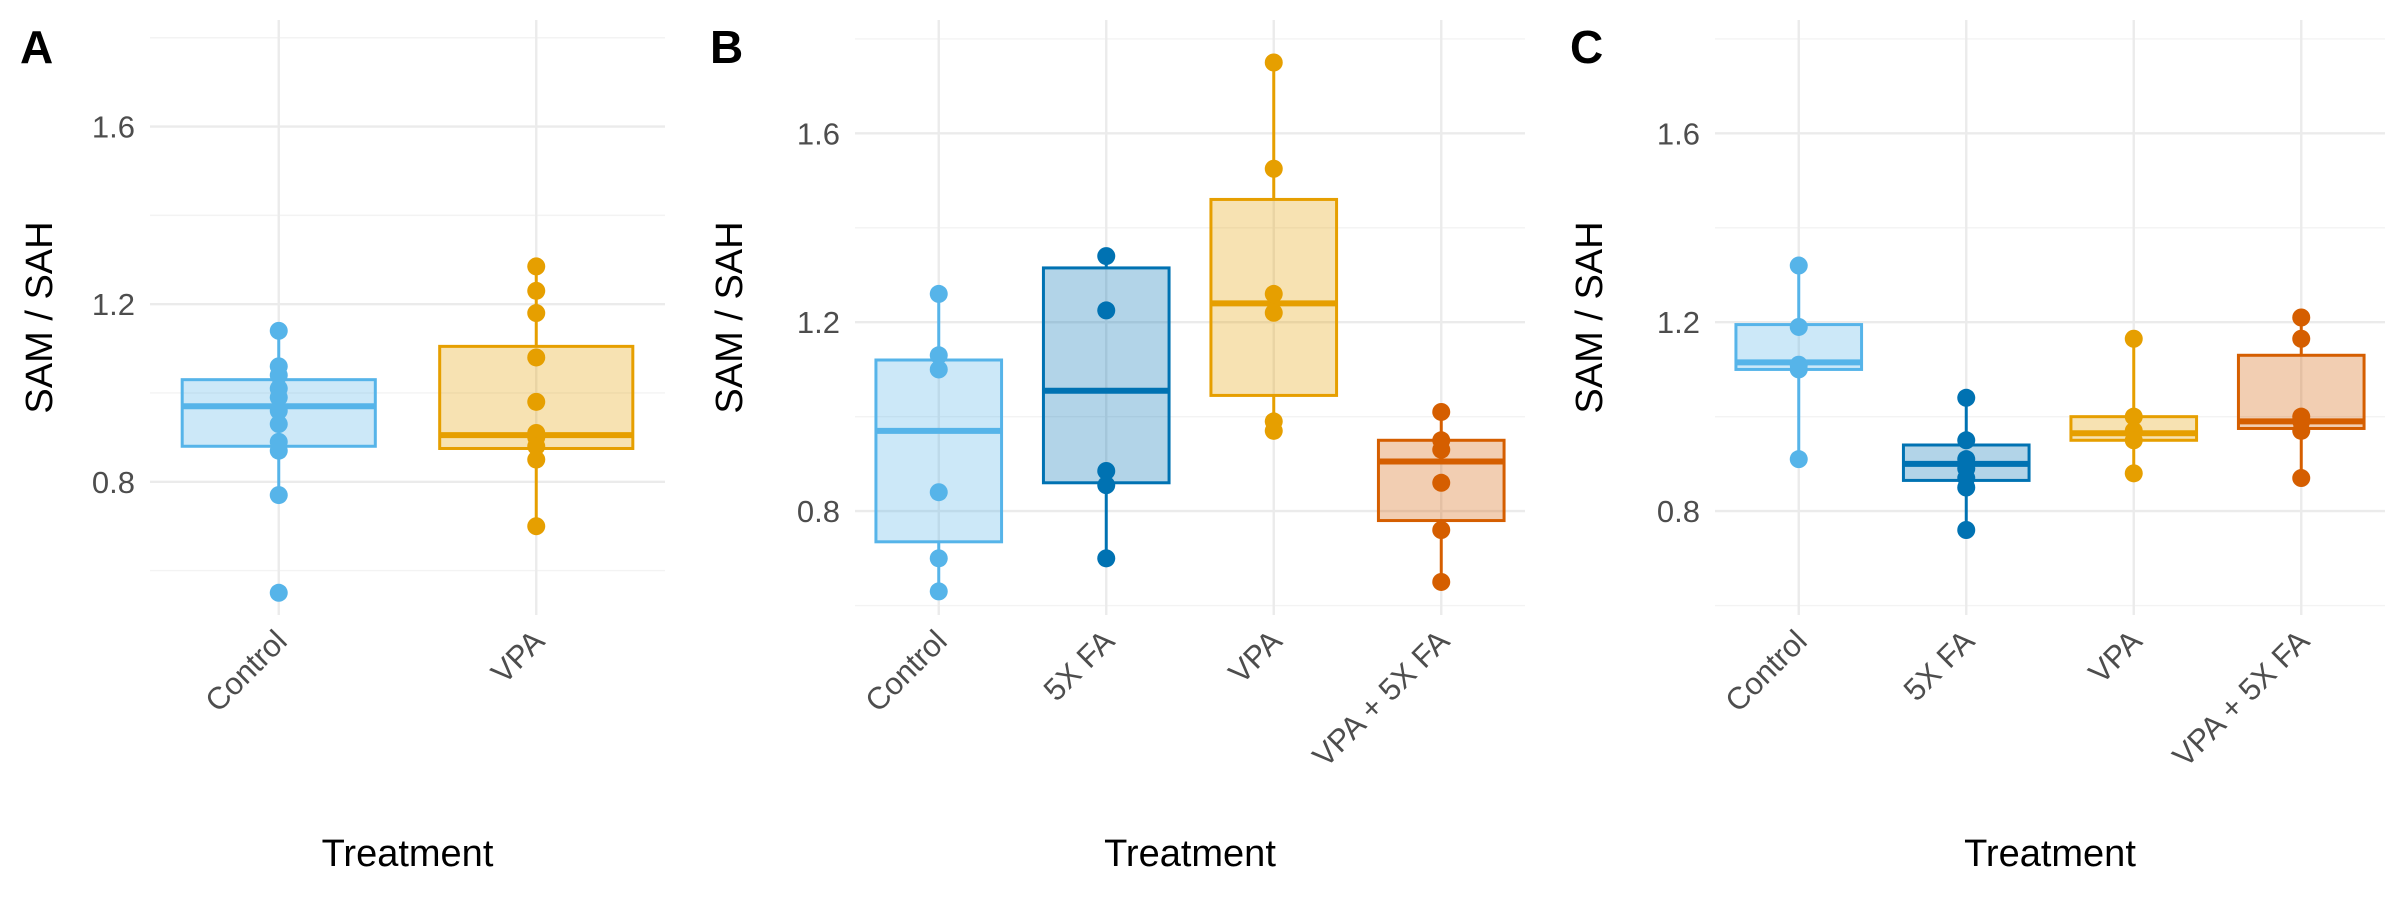 The width and height of the screenshot is (2400, 900). Describe the element at coordinates (1586, 47) in the screenshot. I see `panel-letter: C` at that location.